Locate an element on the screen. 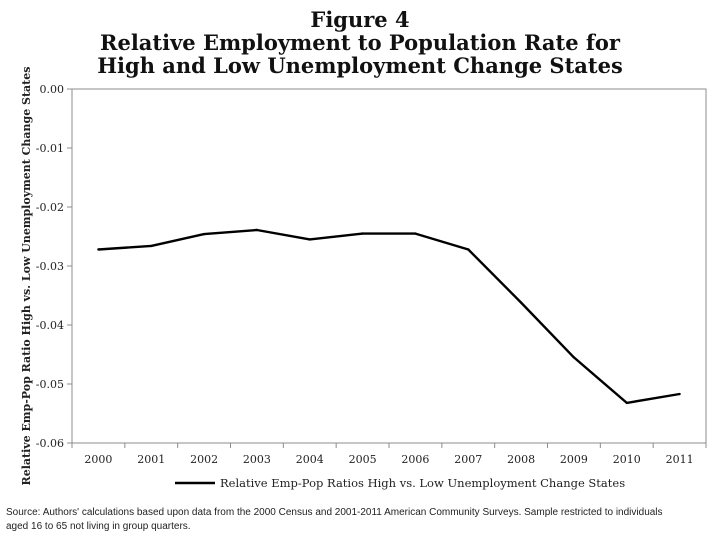 Image resolution: width=720 pixels, height=540 pixels. x-tick-label: 2001 is located at coordinates (151, 459).